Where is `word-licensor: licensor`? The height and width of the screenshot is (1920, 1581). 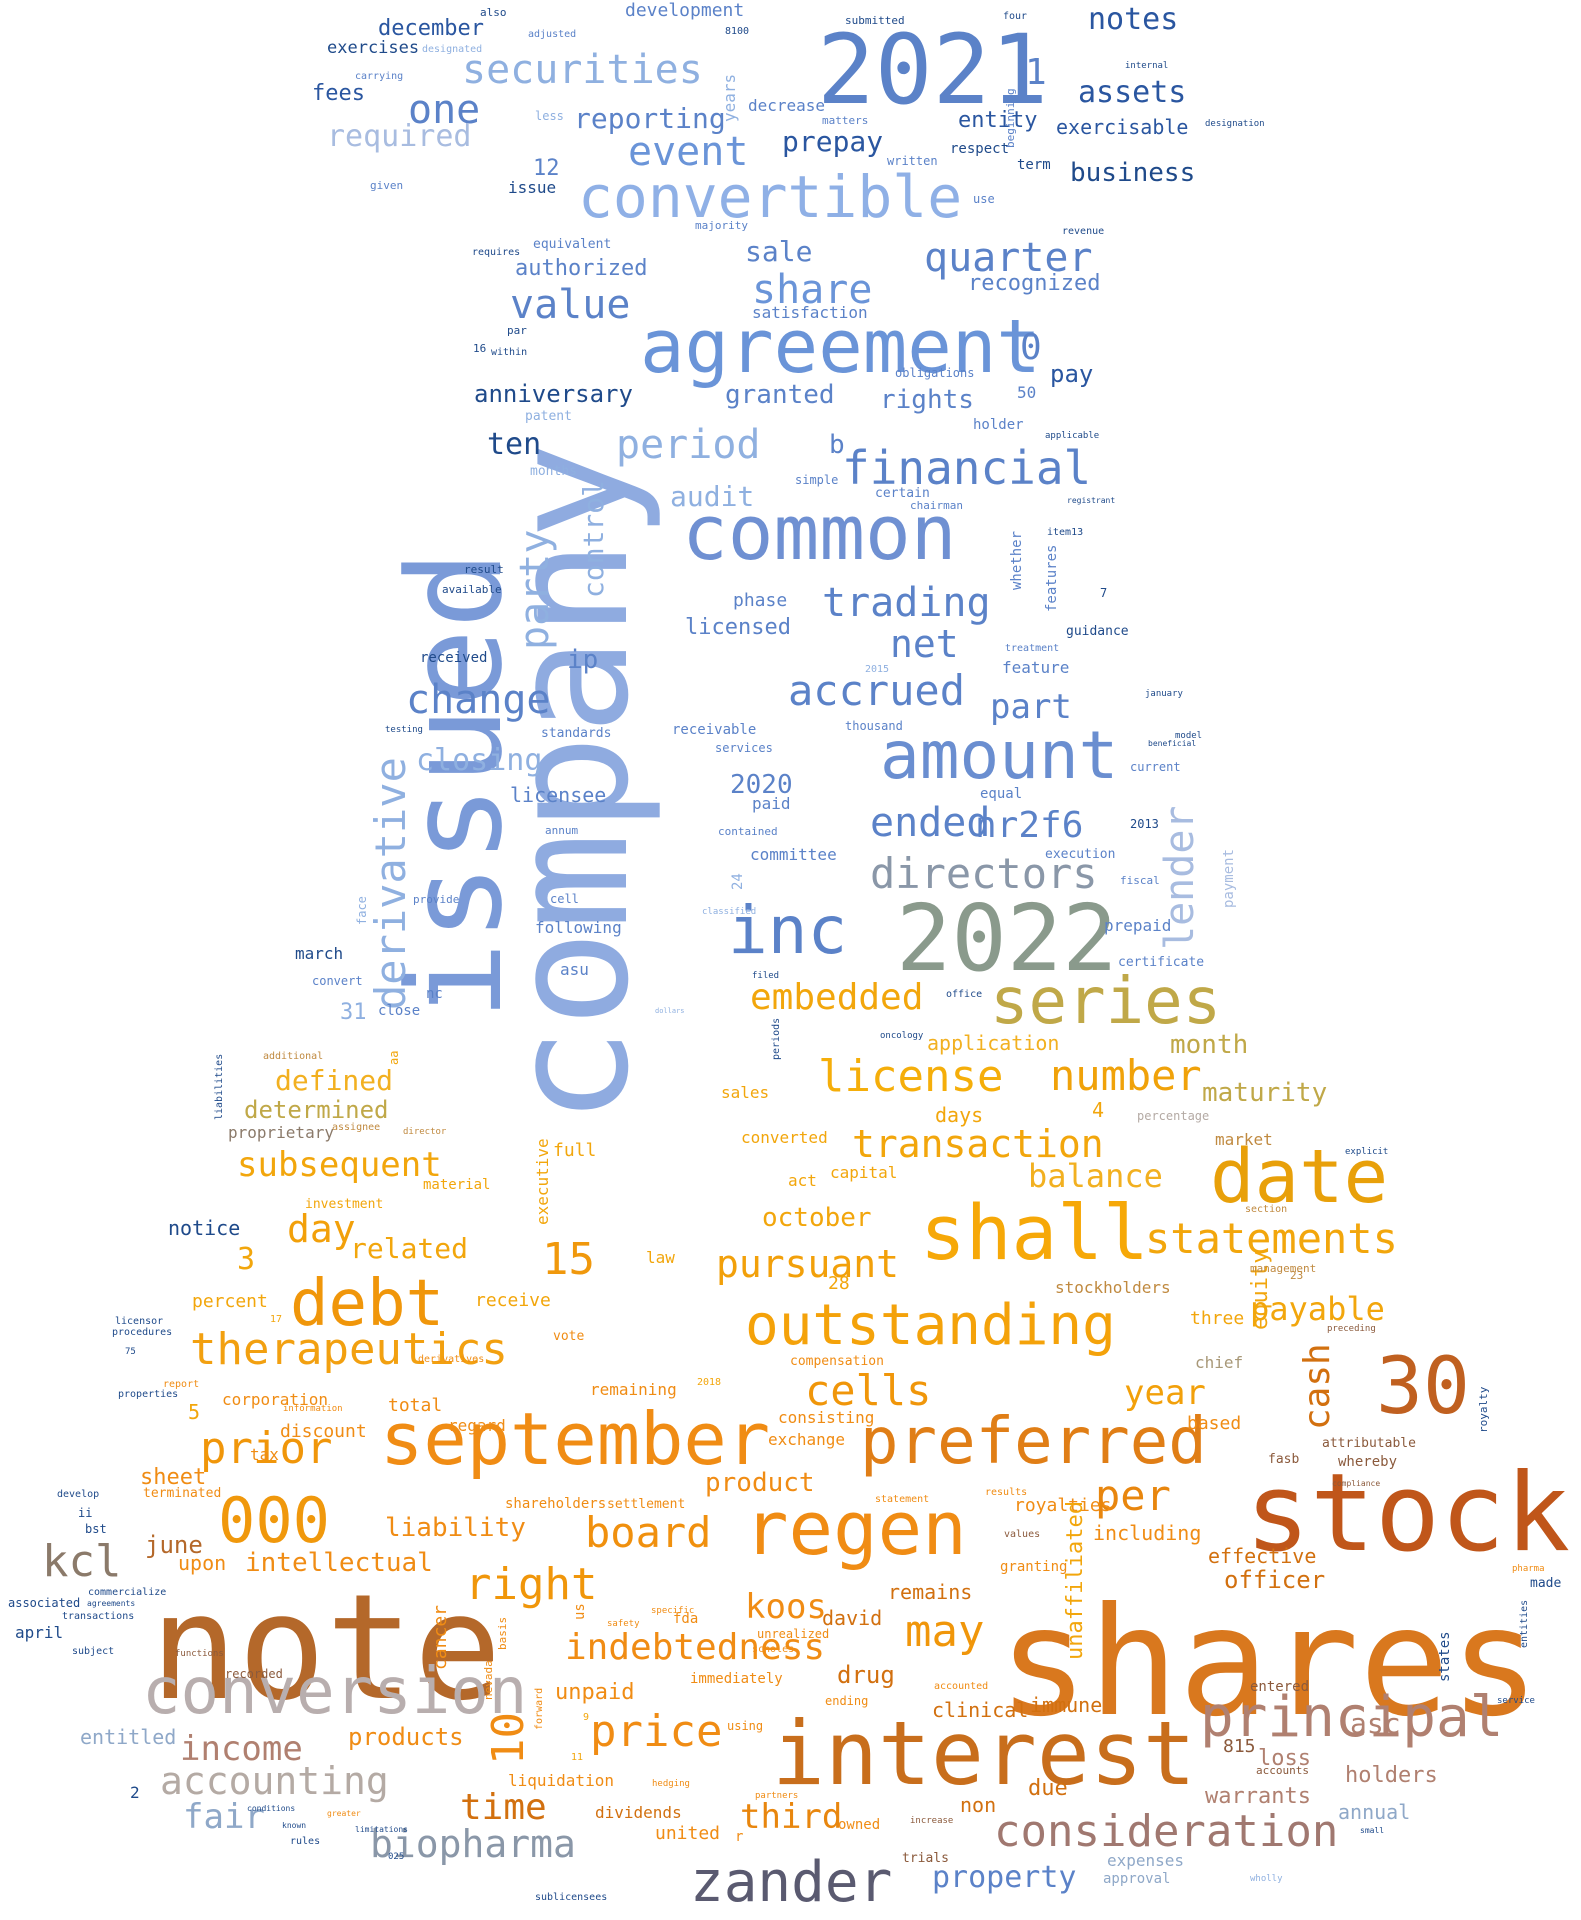
word-licensor: licensor is located at coordinates (139, 1321).